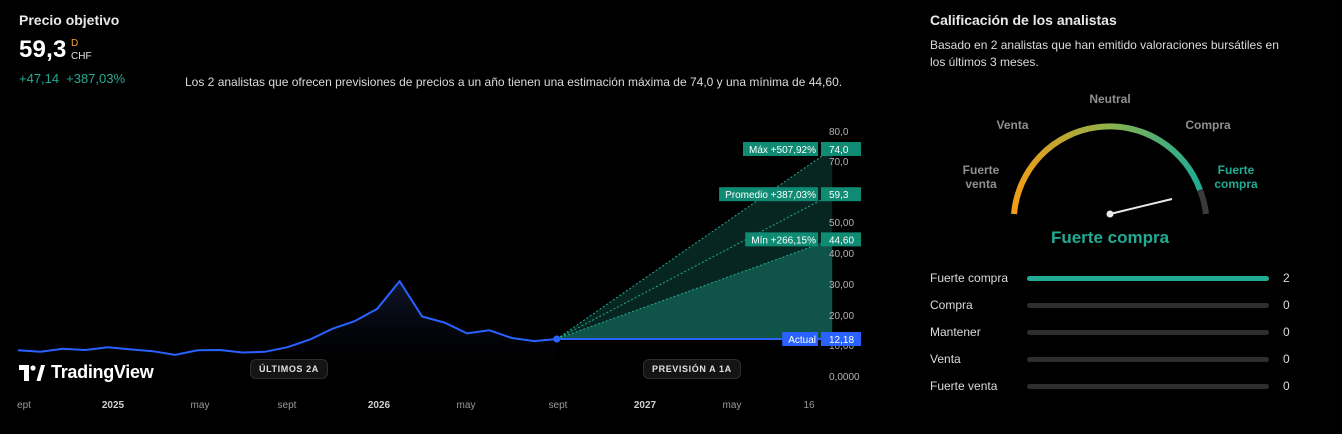 This screenshot has height=434, width=1342. What do you see at coordinates (844, 377) in the screenshot?
I see `y-tick-label: 0,0000` at bounding box center [844, 377].